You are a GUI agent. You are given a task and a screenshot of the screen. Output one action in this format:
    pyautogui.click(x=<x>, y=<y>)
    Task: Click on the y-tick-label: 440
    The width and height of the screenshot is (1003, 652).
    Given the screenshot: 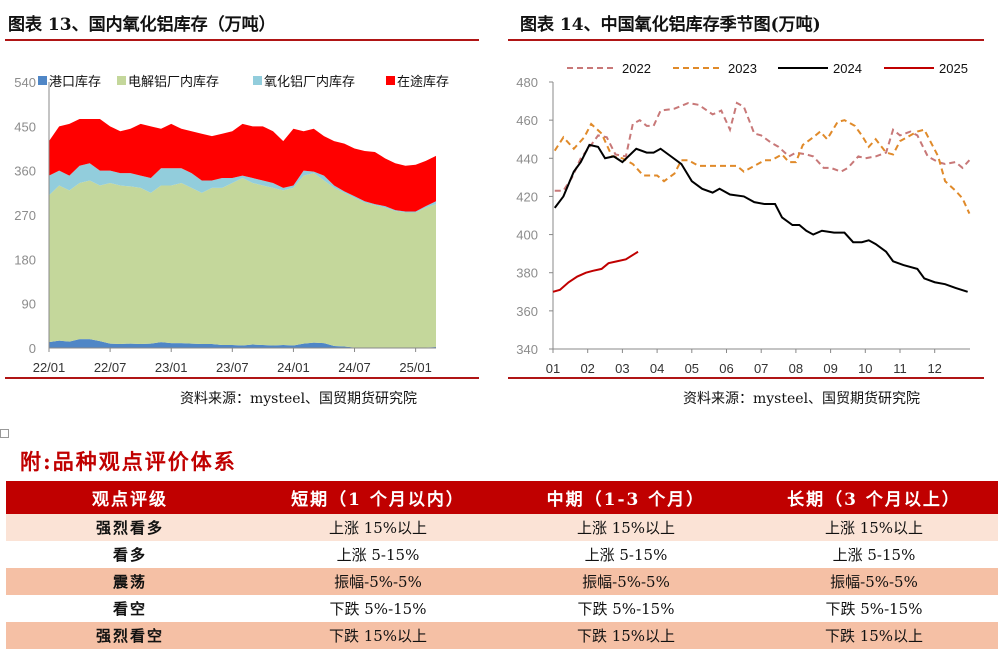 What is the action you would take?
    pyautogui.click(x=527, y=158)
    